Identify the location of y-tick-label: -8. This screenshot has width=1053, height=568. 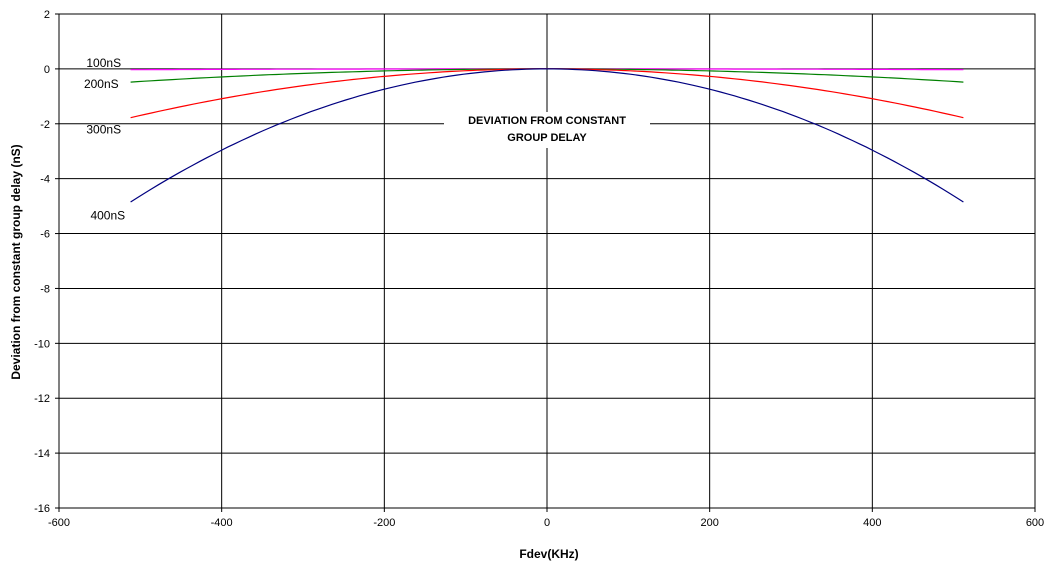
(45, 289).